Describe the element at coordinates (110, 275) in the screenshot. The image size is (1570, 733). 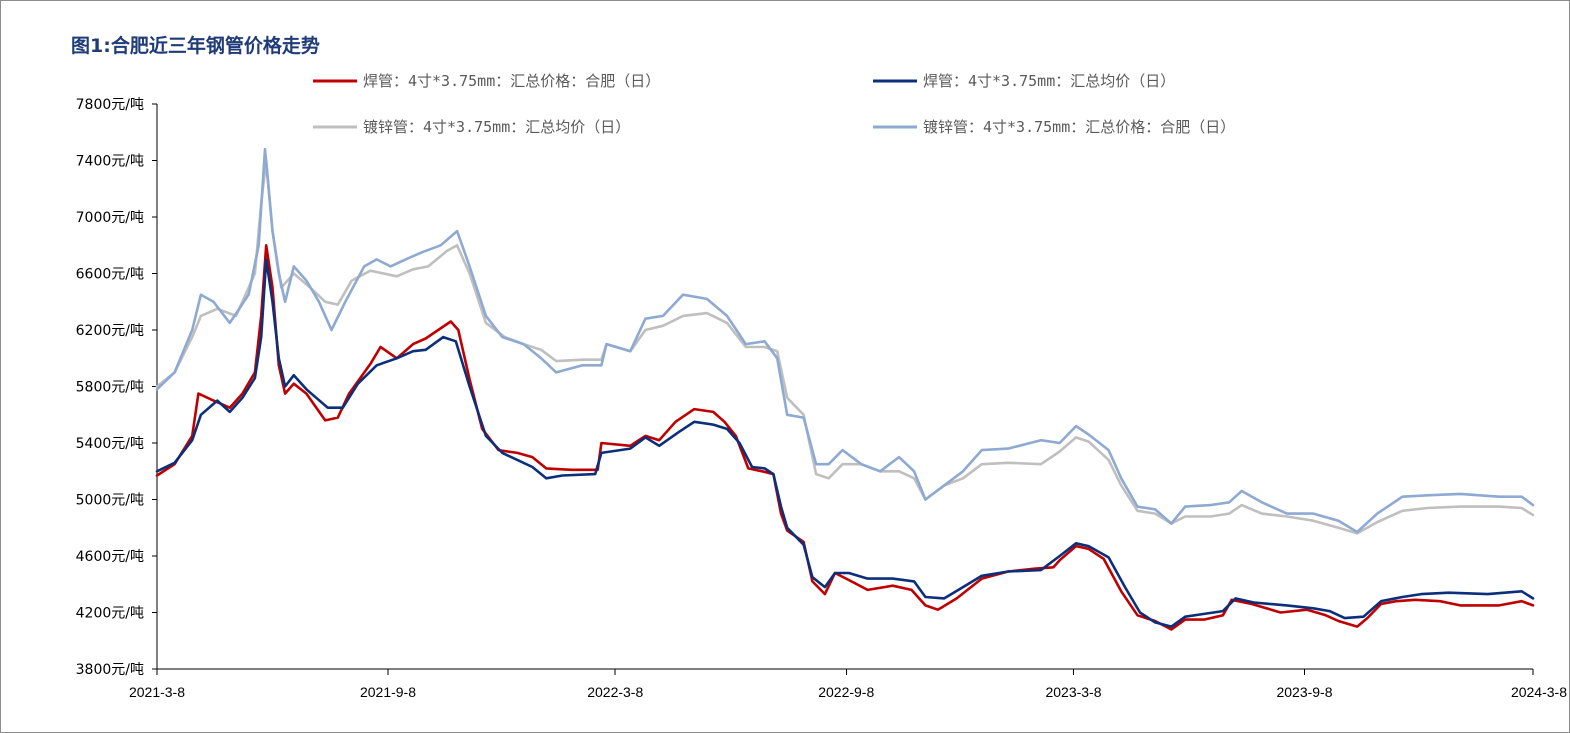
I see `y-tick-label: 6600元/吨` at that location.